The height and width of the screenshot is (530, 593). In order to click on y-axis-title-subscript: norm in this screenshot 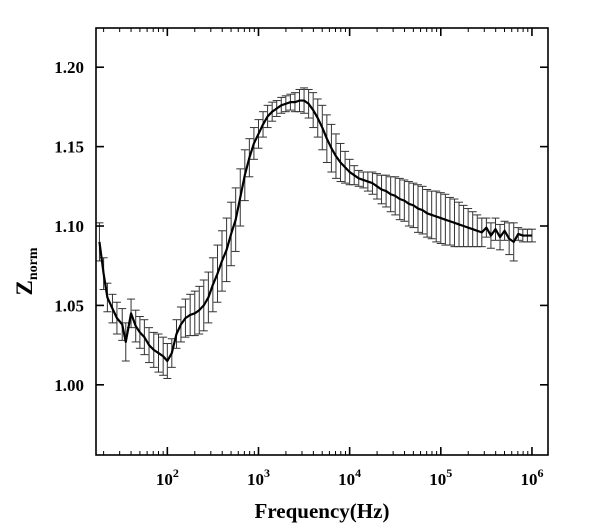, I will do `click(33, 263)`.